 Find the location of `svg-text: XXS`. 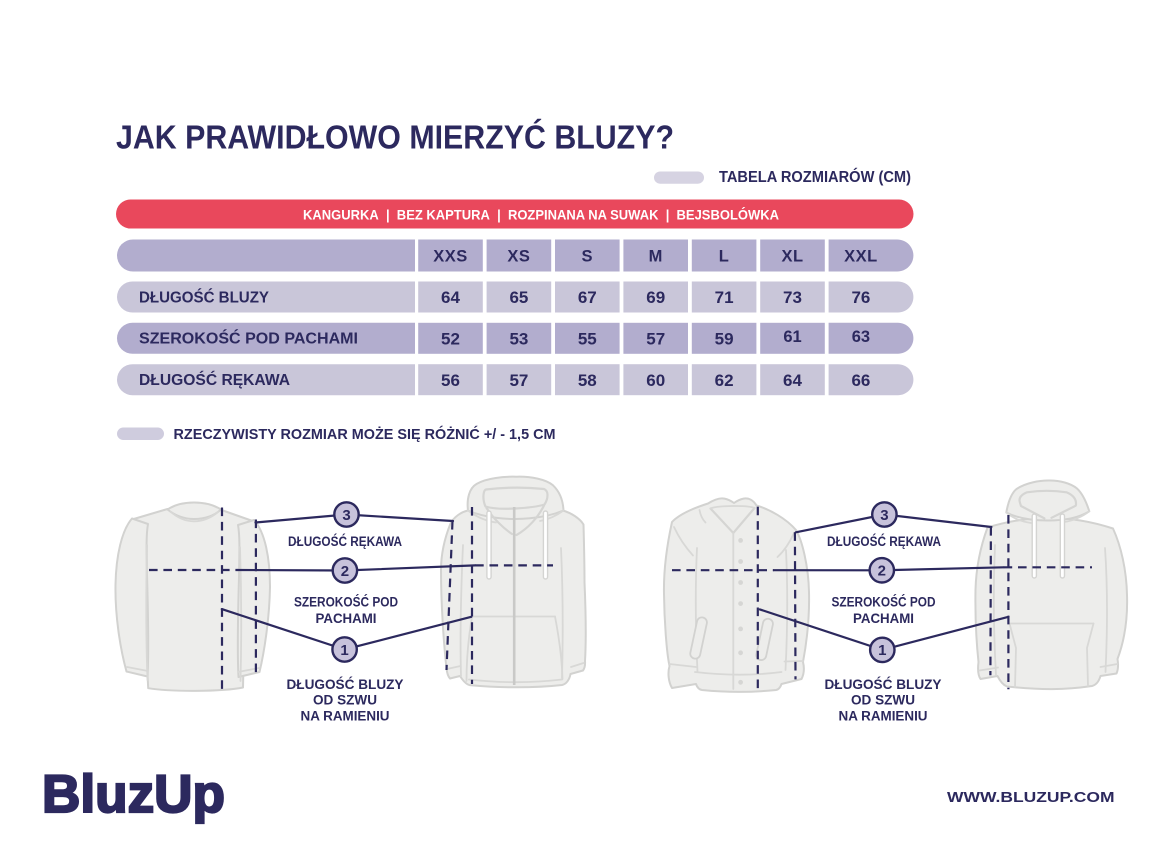

svg-text: XXS is located at coordinates (450, 256).